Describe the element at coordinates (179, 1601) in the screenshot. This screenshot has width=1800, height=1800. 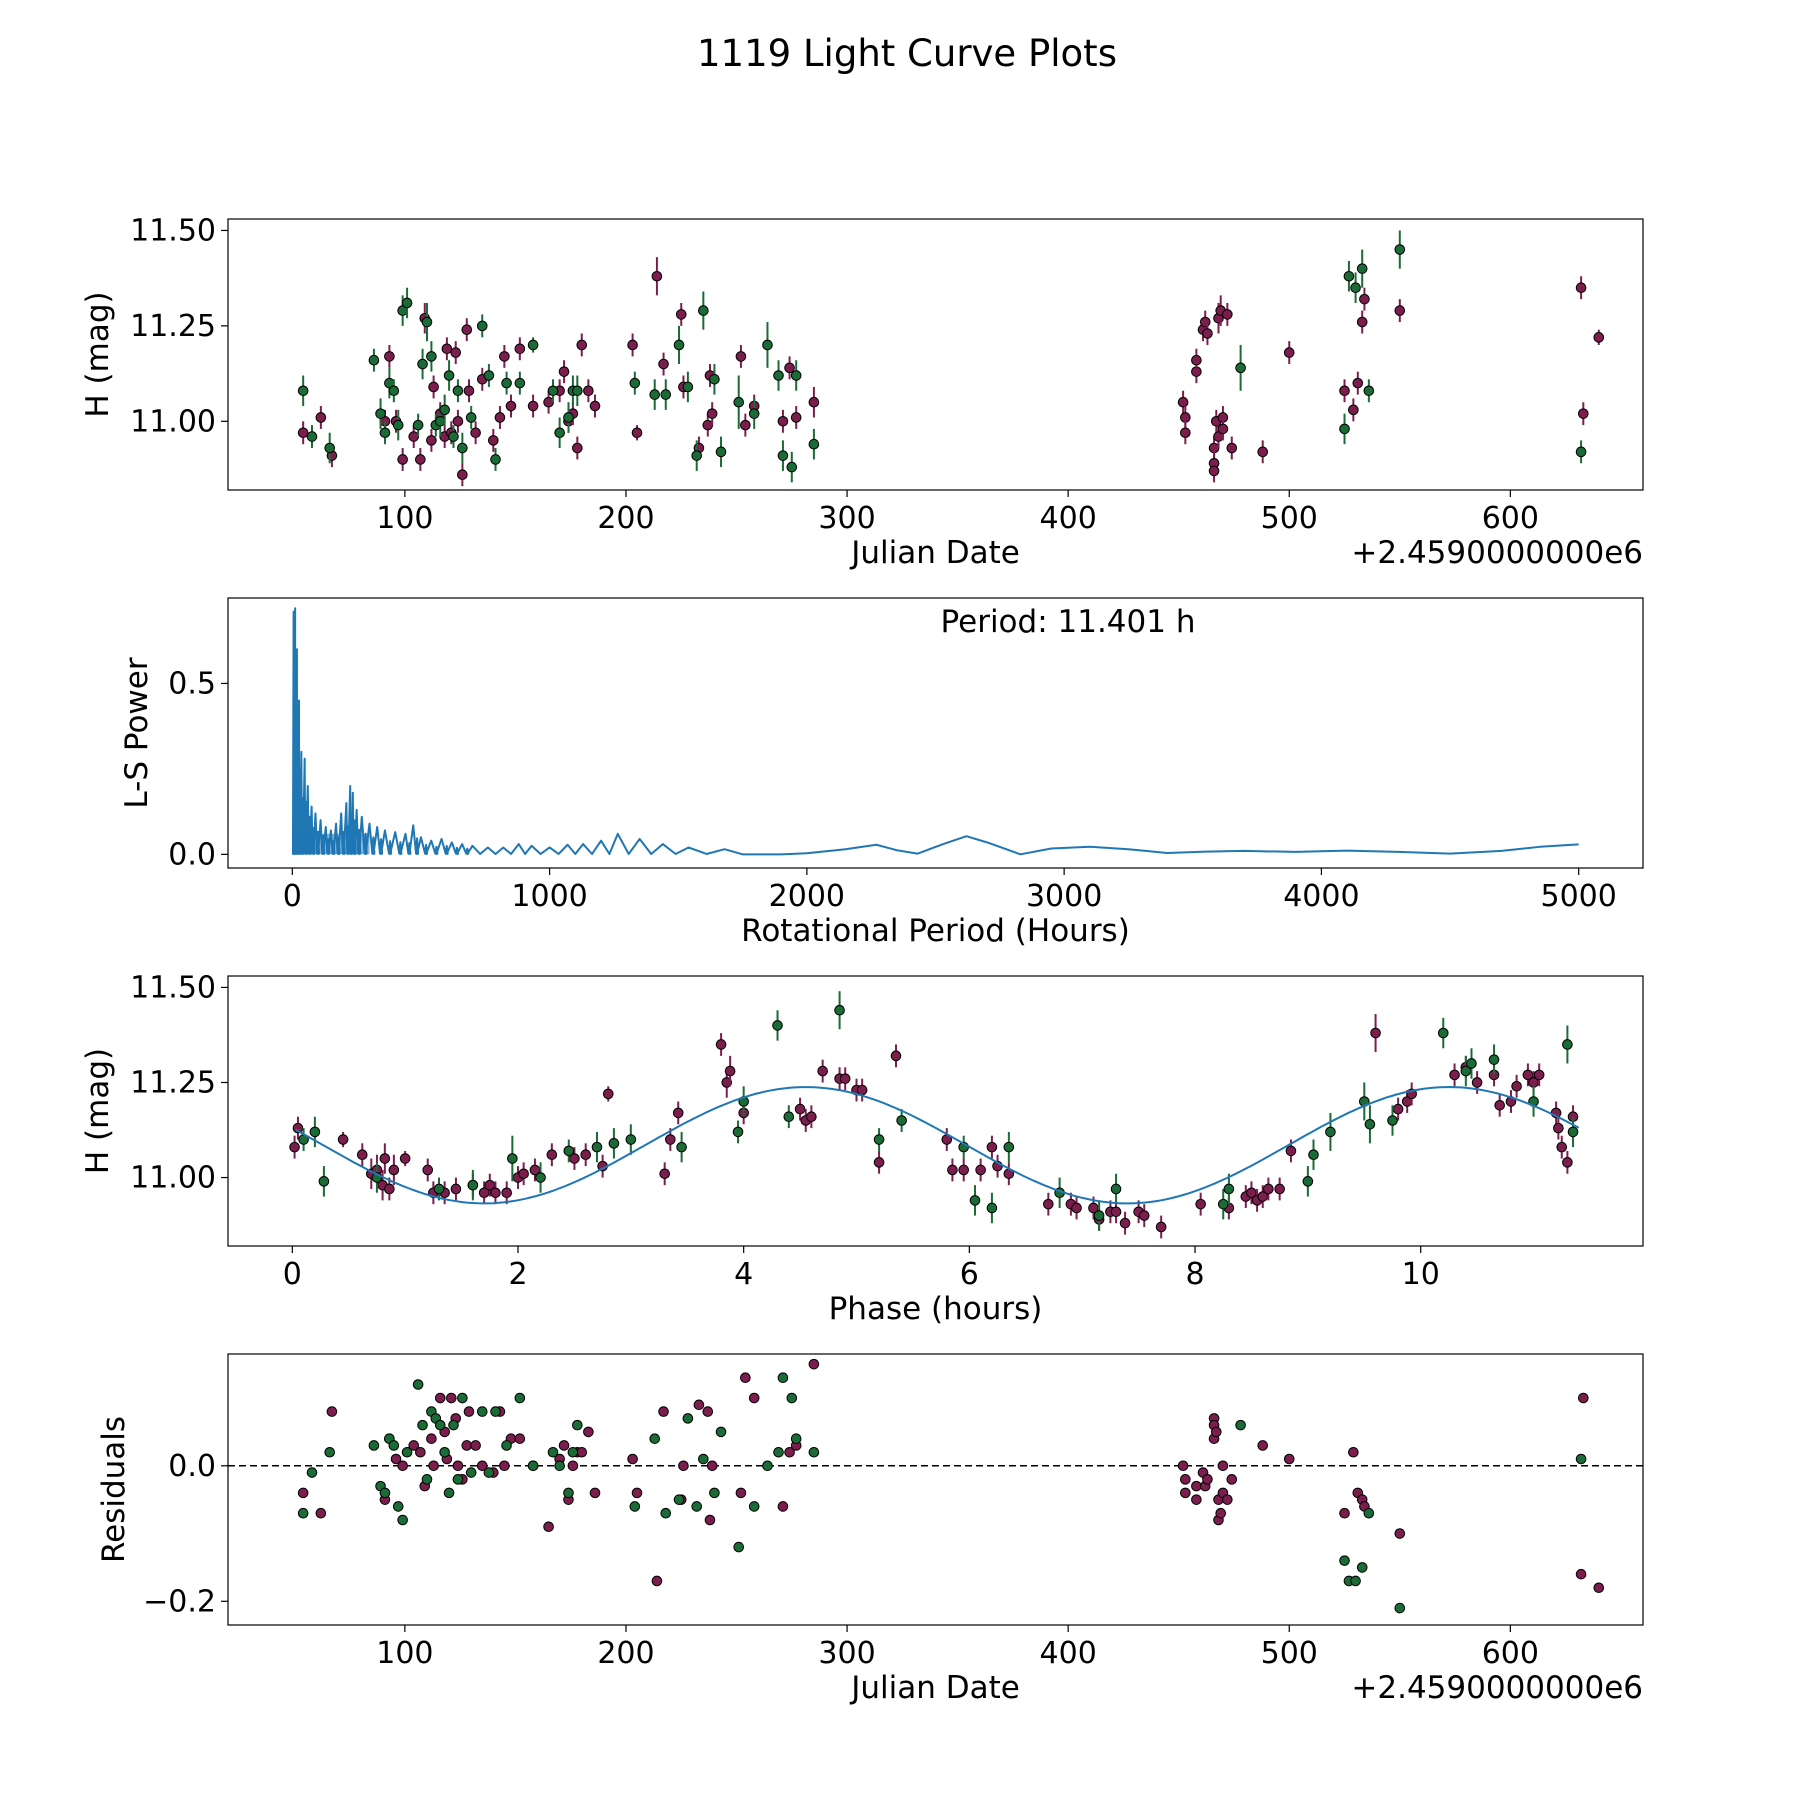
I see `residuals-ytick-label: −0.2` at that location.